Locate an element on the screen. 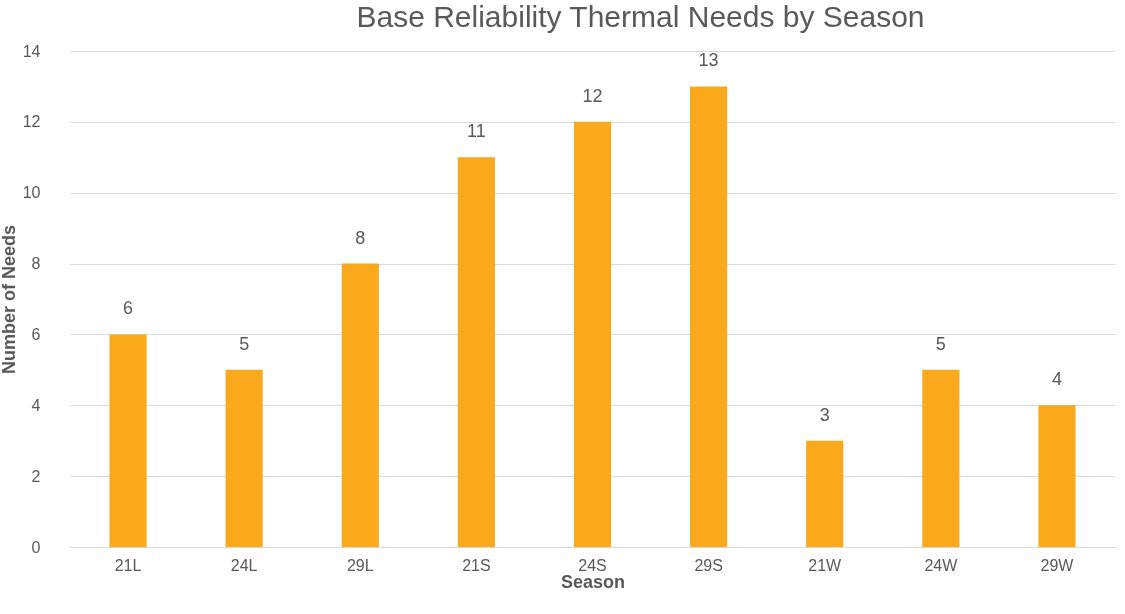 Image resolution: width=1125 pixels, height=614 pixels. x-tick-label: 24S is located at coordinates (592, 565).